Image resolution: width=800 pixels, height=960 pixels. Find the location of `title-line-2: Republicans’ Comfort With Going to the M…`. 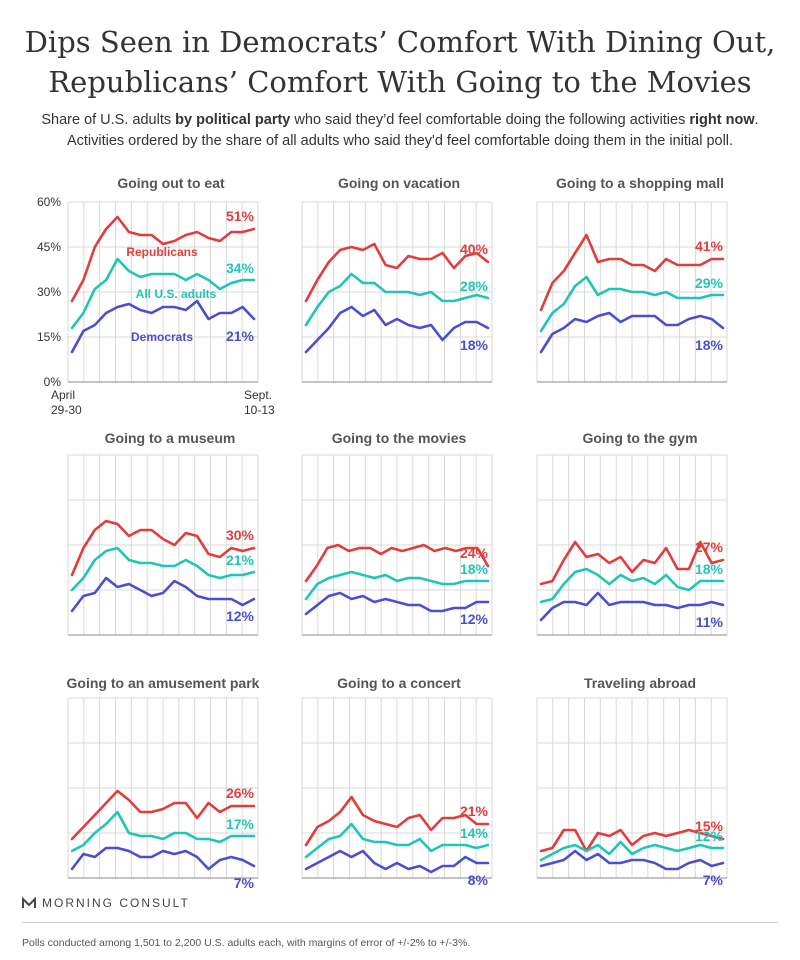

title-line-2: Republicans’ Comfort With Going to the M… is located at coordinates (400, 82).